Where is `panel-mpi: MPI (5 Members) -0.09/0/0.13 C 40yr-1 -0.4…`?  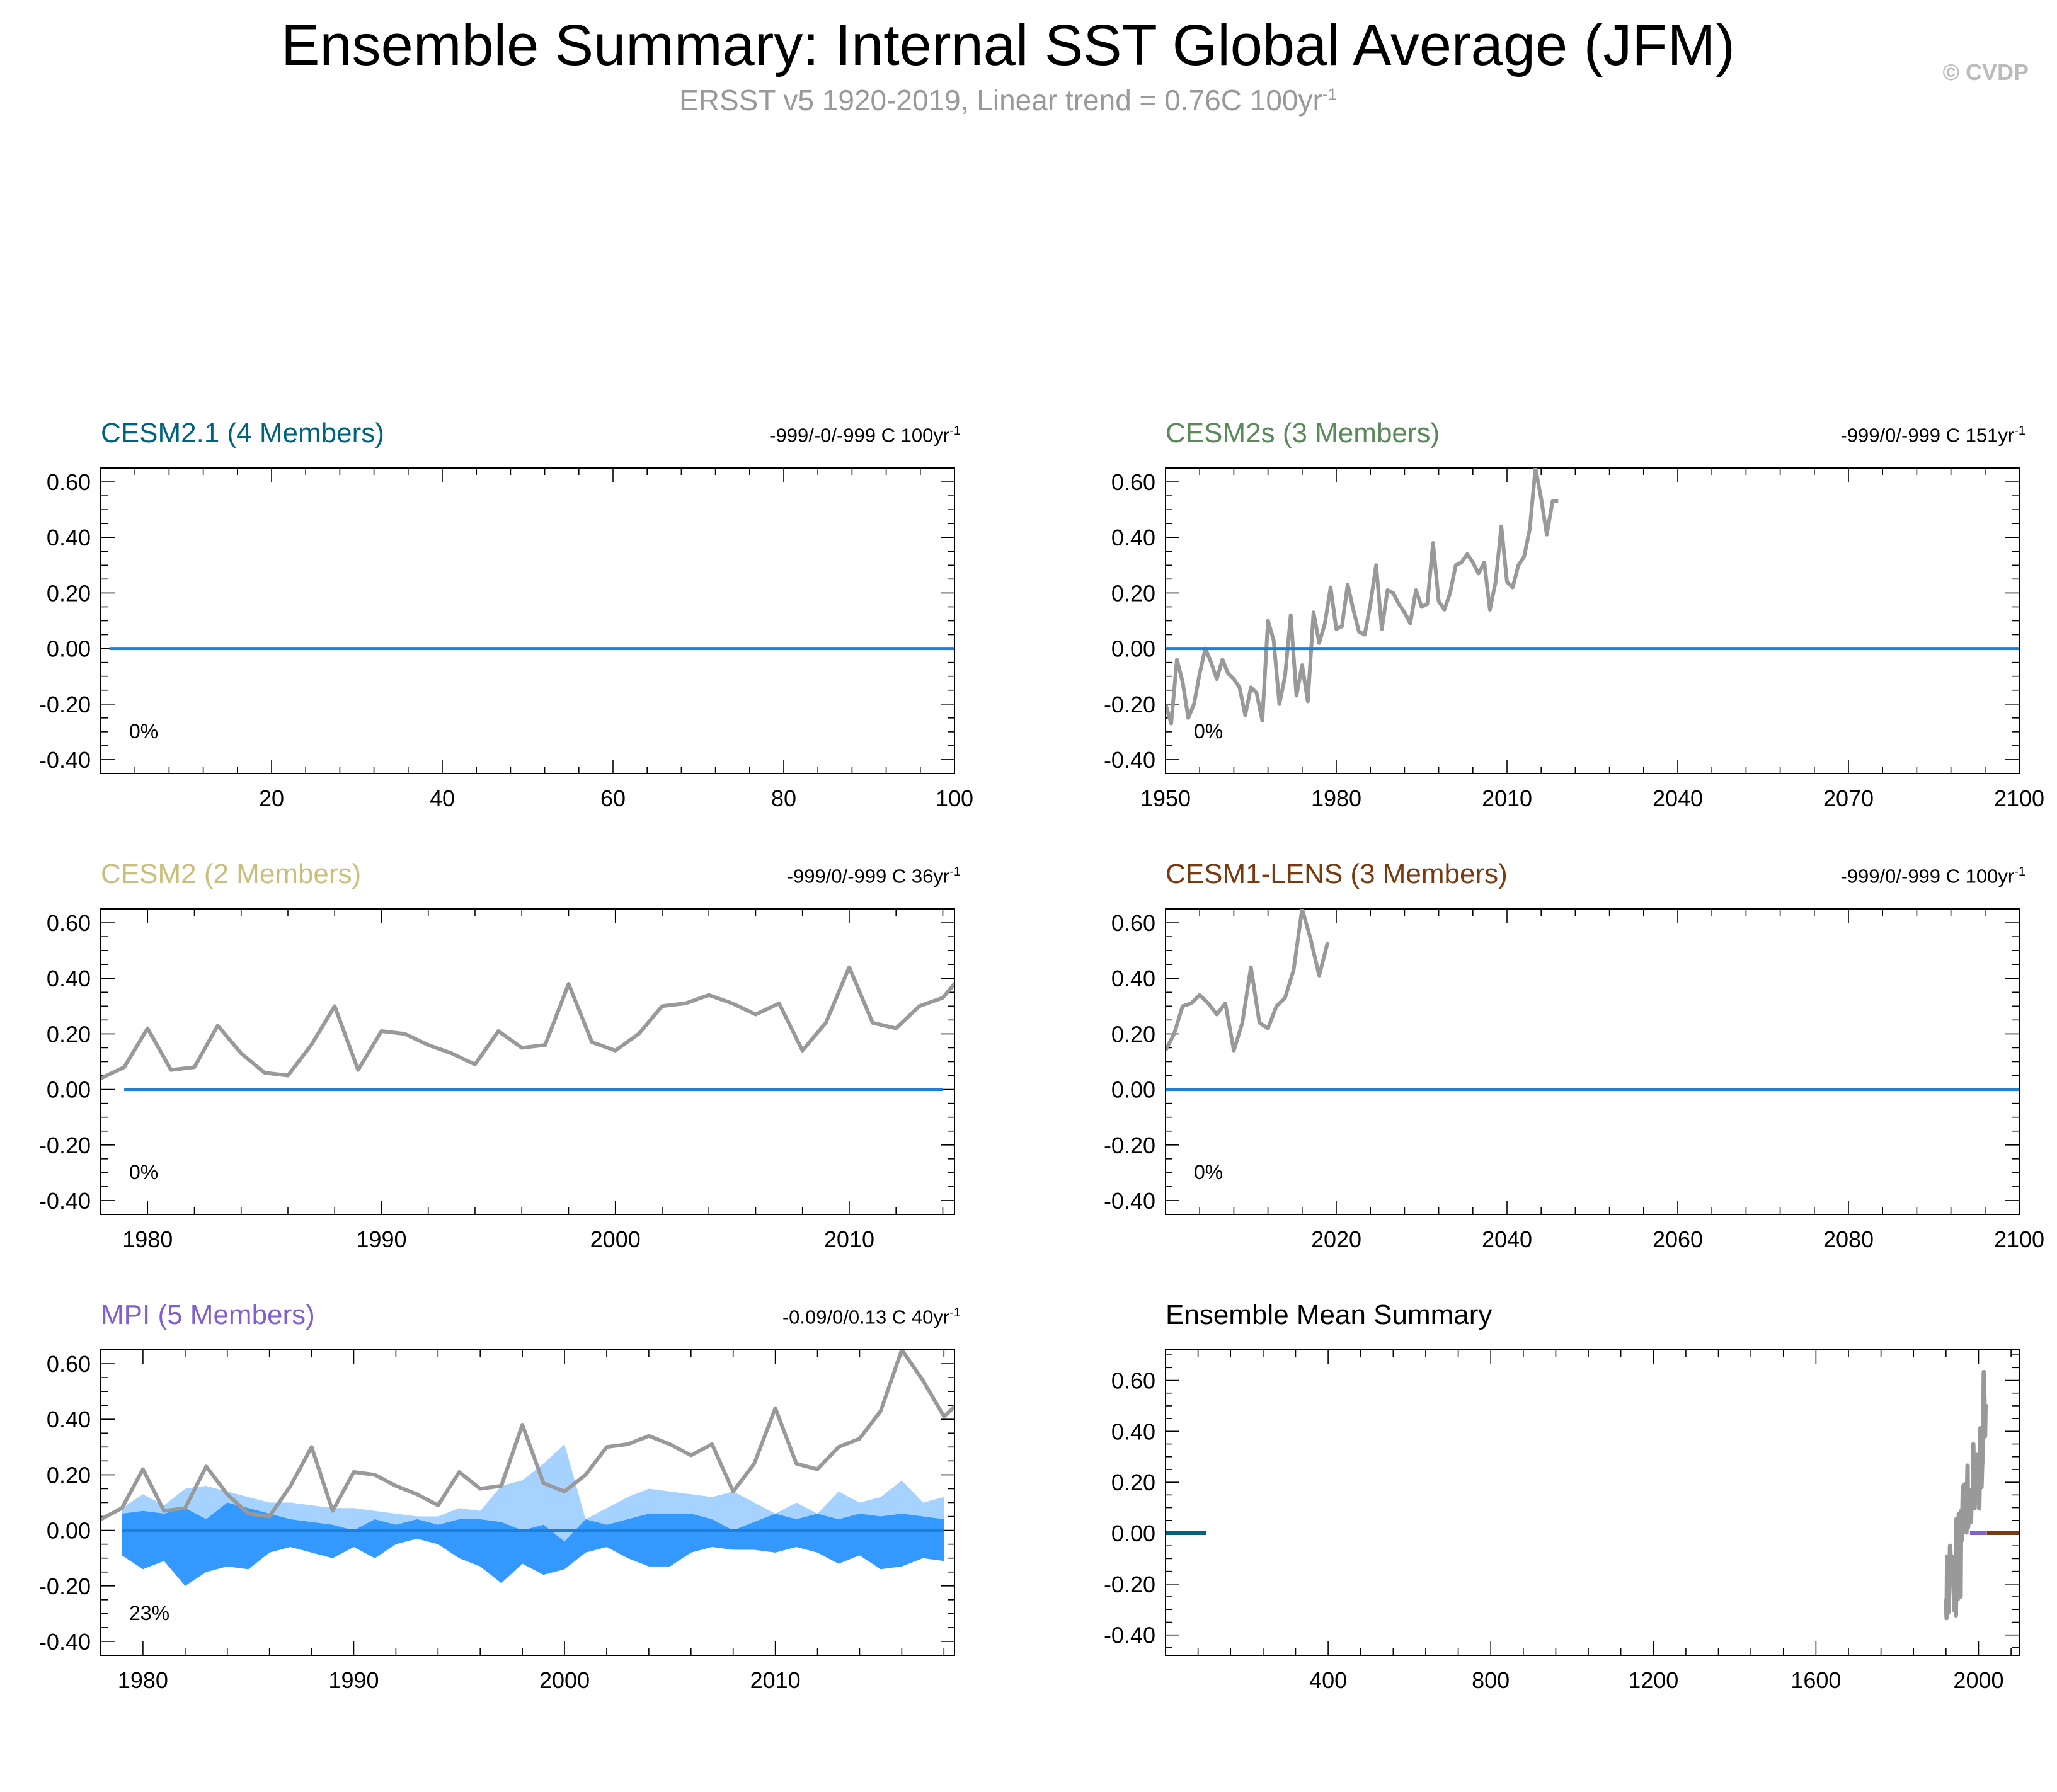
panel-mpi: MPI (5 Members) -0.09/0/0.13 C 40yr-1 -0.4… is located at coordinates (513, 1545).